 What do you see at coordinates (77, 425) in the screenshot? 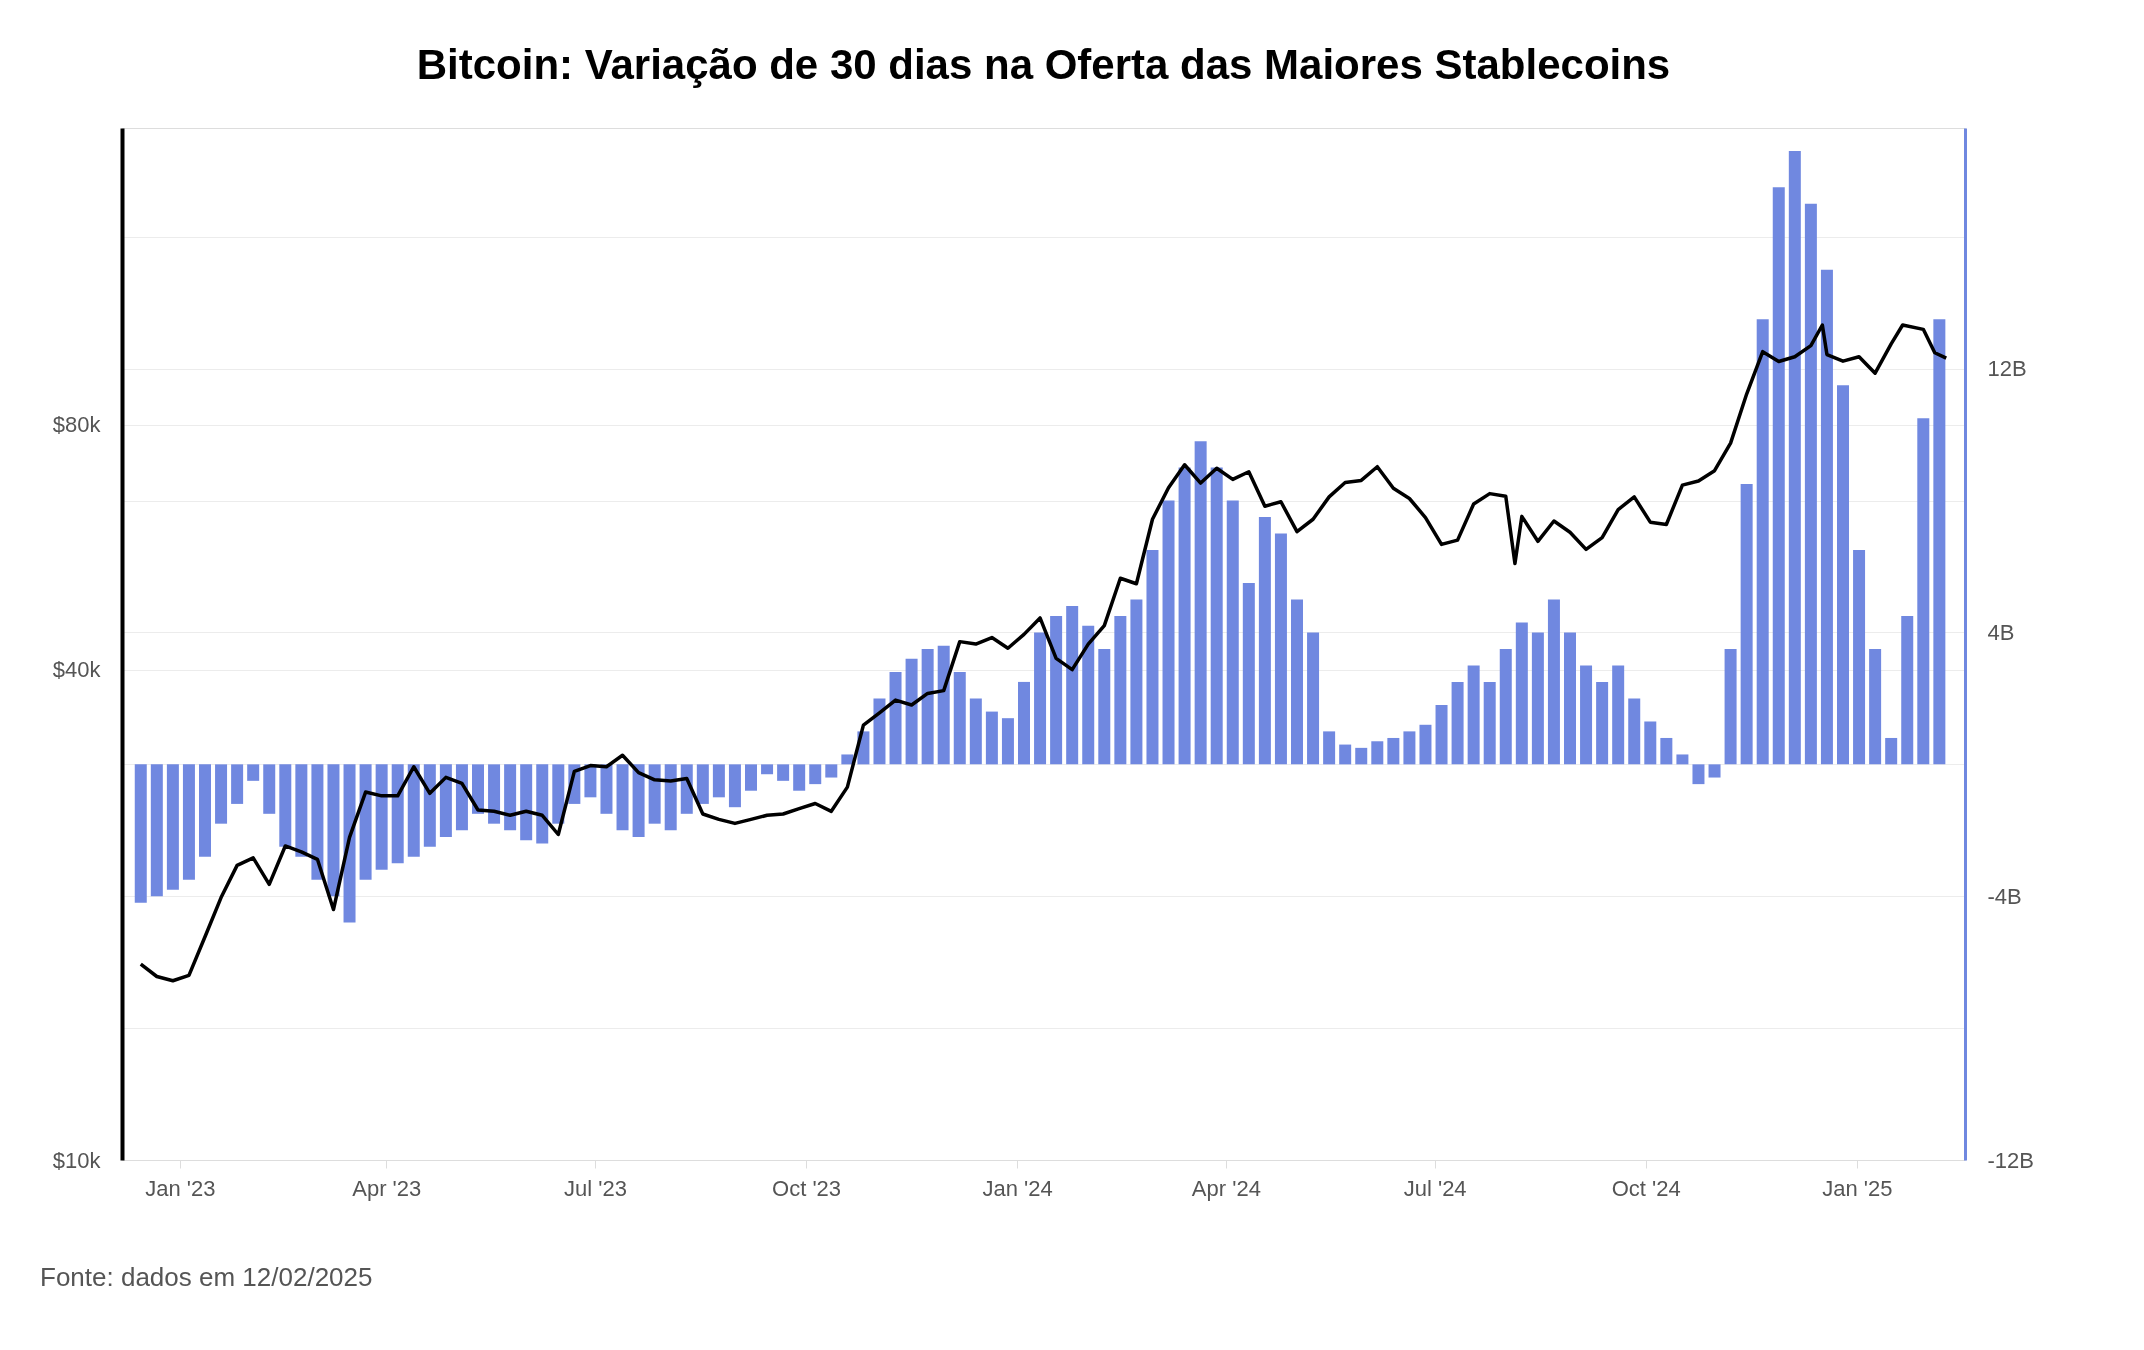
I see `y-tick-label: $80k` at bounding box center [77, 425].